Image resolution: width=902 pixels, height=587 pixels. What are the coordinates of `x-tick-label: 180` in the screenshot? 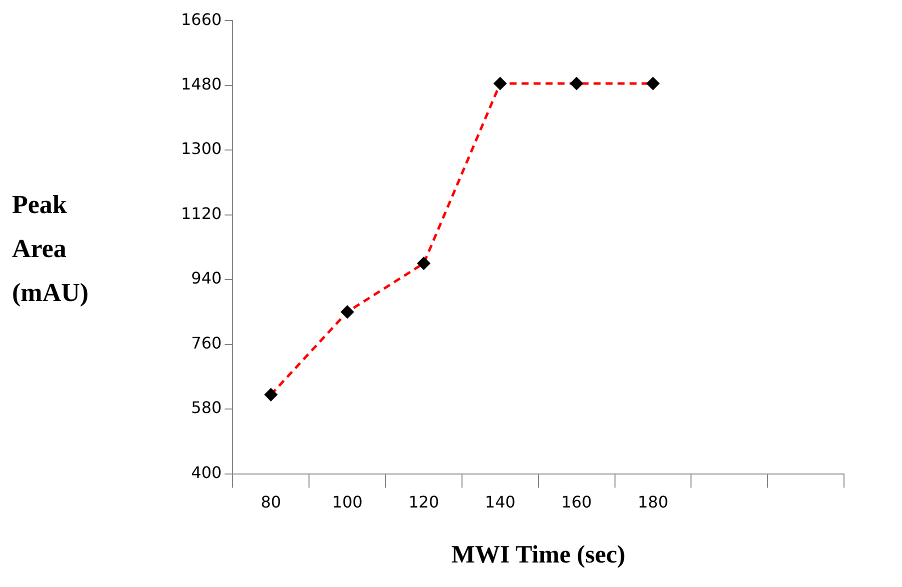 It's located at (653, 502).